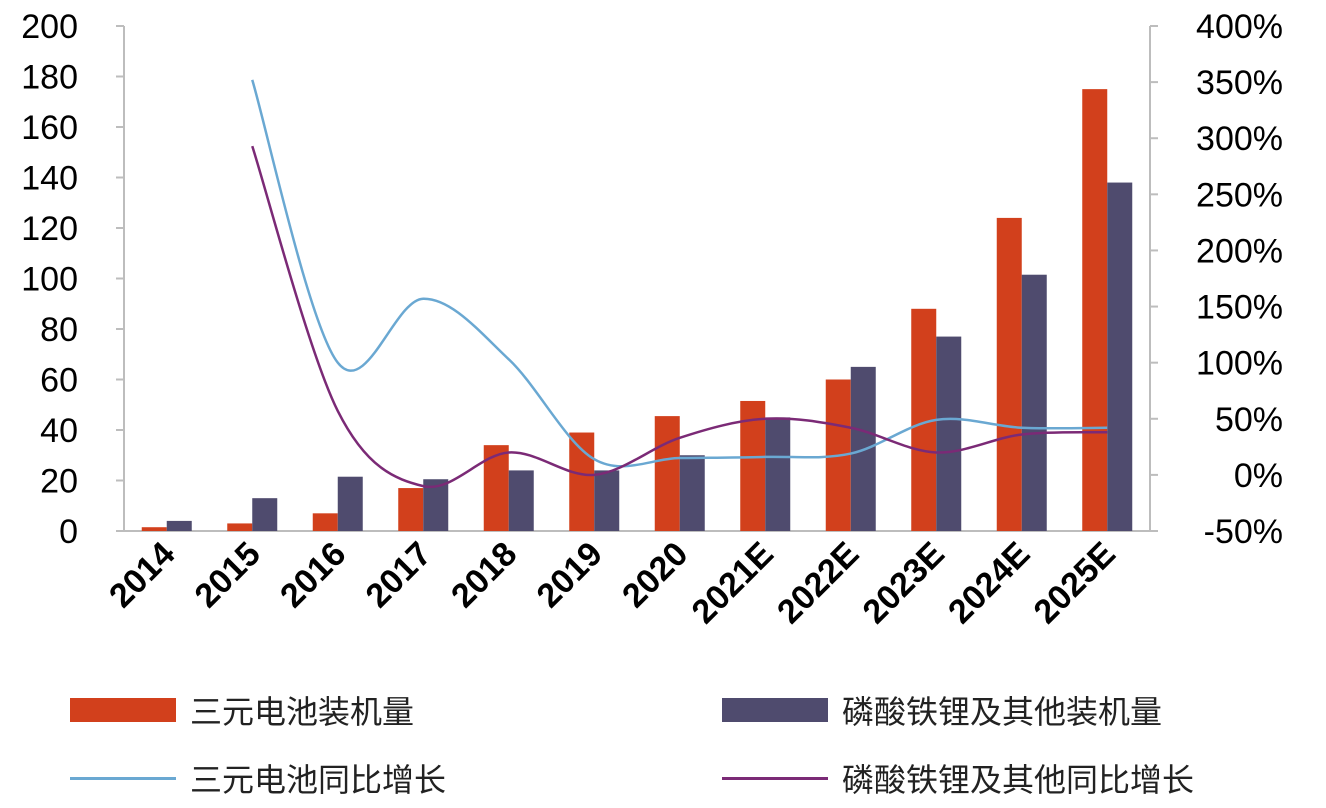 The image size is (1326, 808). Describe the element at coordinates (1002, 712) in the screenshot. I see `legend-label-lfp-bar: 磷酸铁锂及其他装机量` at that location.